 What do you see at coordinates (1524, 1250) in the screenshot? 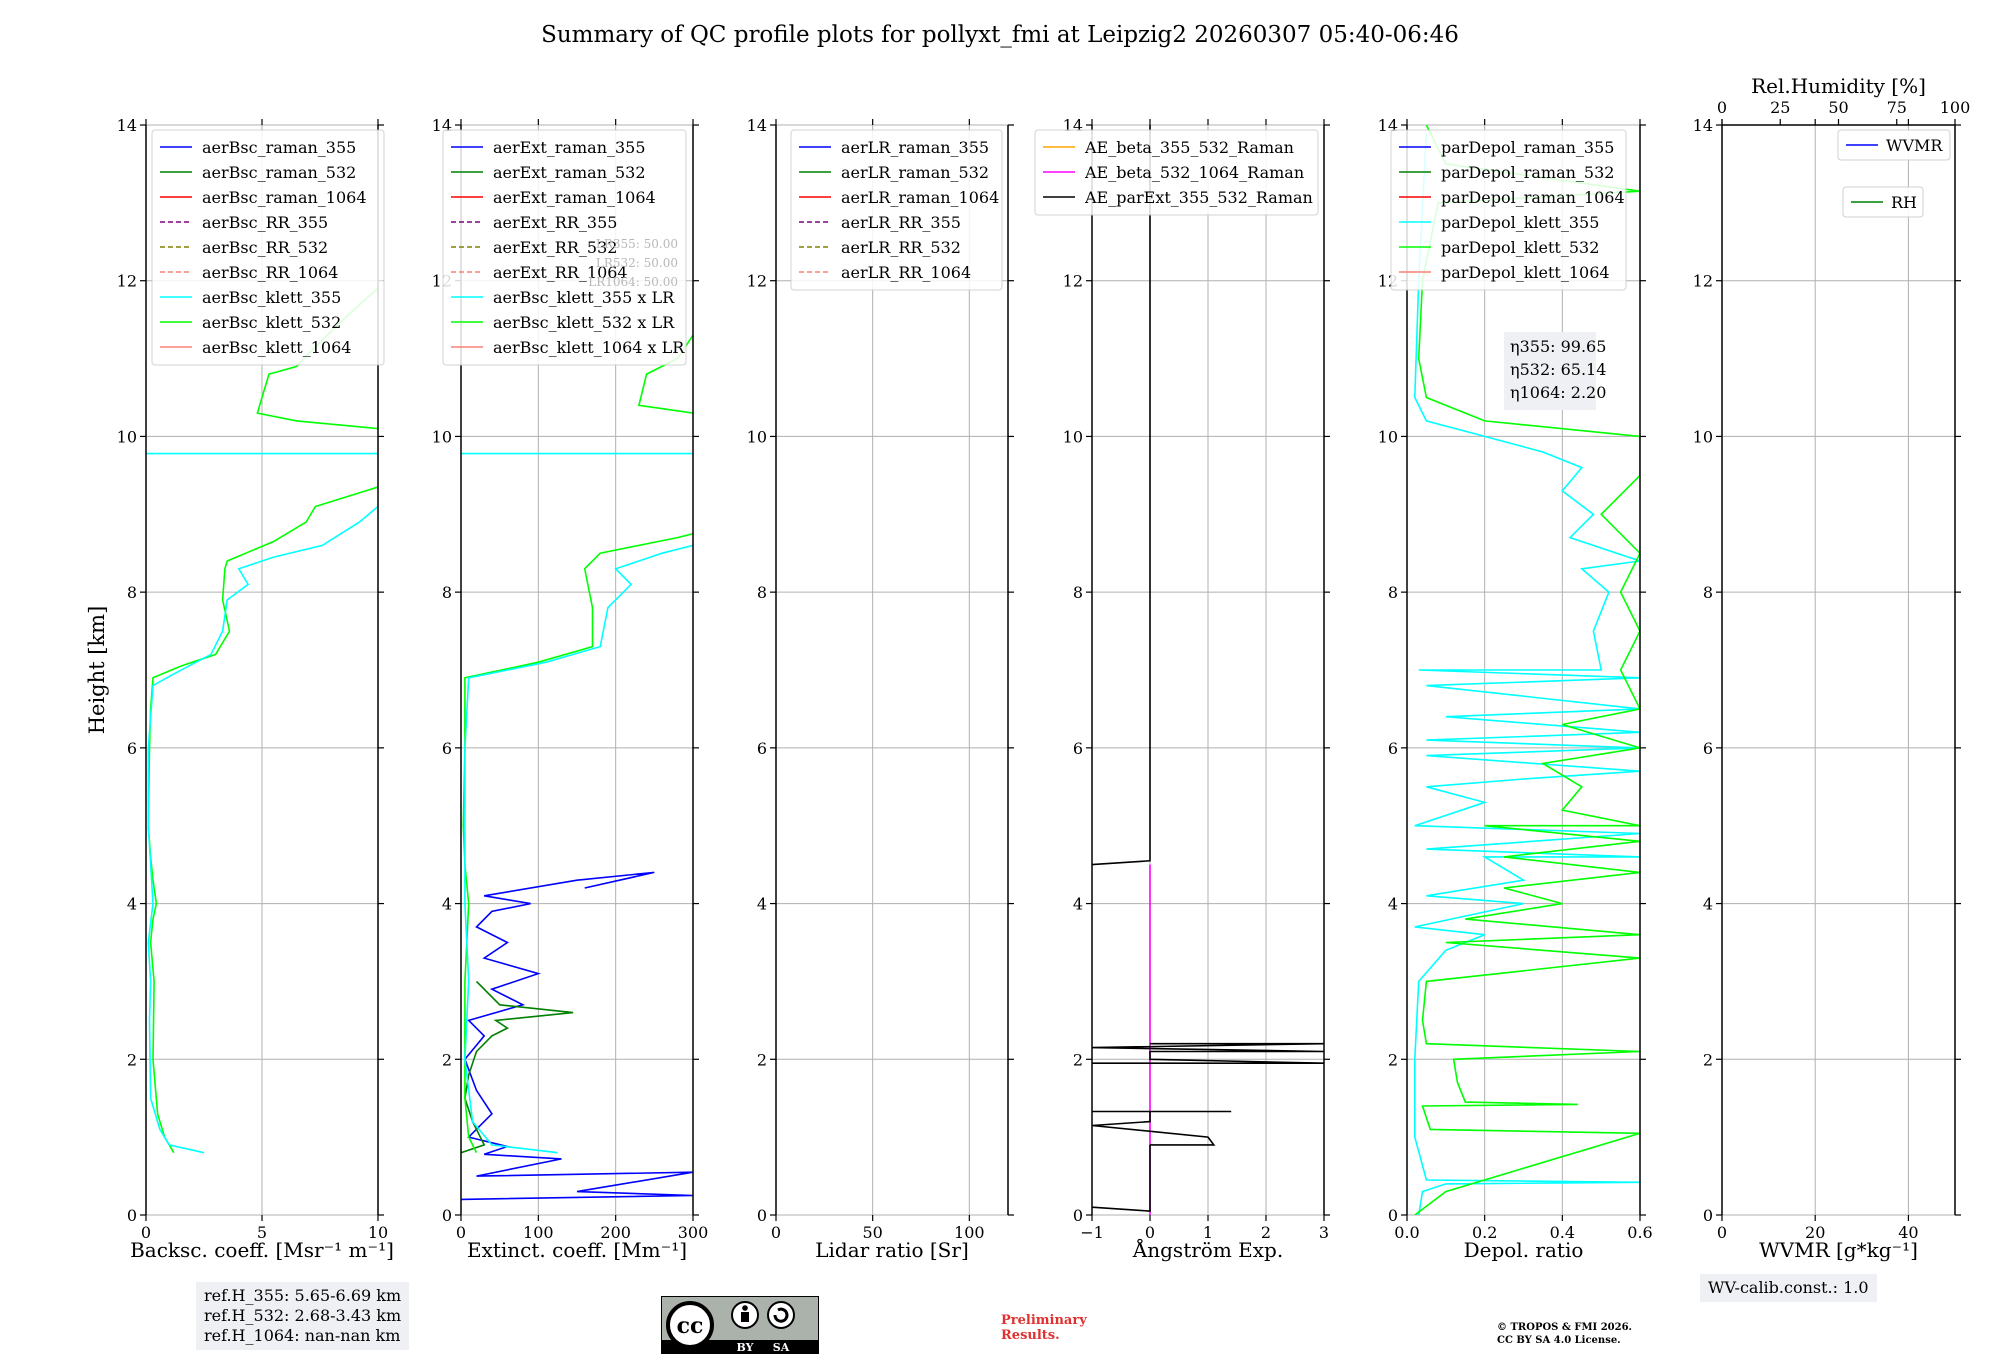
I see `x-axis-label: Depol. ratio` at bounding box center [1524, 1250].